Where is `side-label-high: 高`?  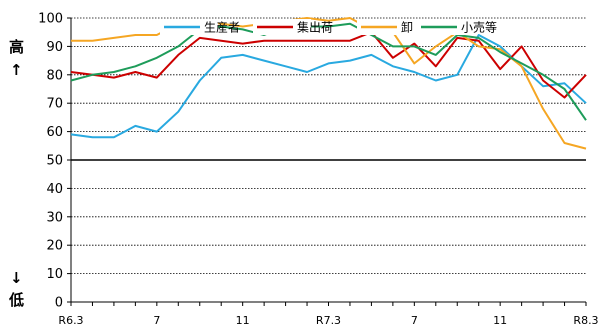
side-label-high: 高 is located at coordinates (16, 47).